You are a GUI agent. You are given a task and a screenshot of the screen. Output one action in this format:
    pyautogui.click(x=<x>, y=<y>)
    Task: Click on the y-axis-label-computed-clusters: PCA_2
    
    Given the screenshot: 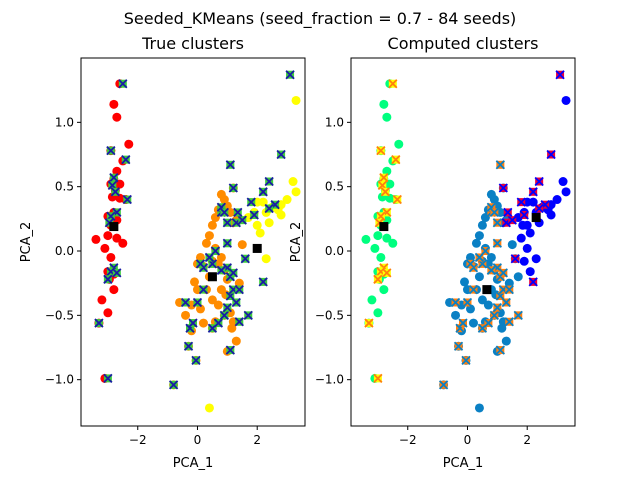 What is the action you would take?
    pyautogui.click(x=296, y=242)
    